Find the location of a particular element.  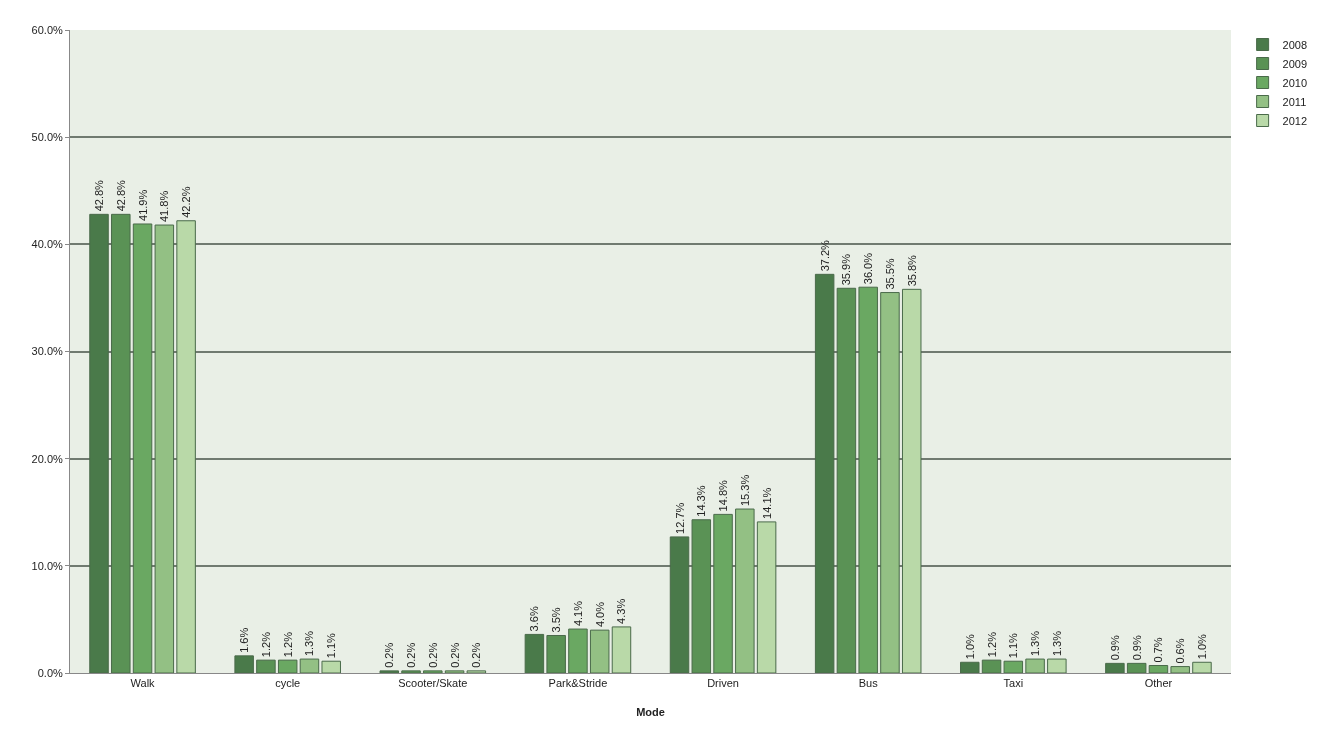

x-tick-label: Driven is located at coordinates (723, 683).